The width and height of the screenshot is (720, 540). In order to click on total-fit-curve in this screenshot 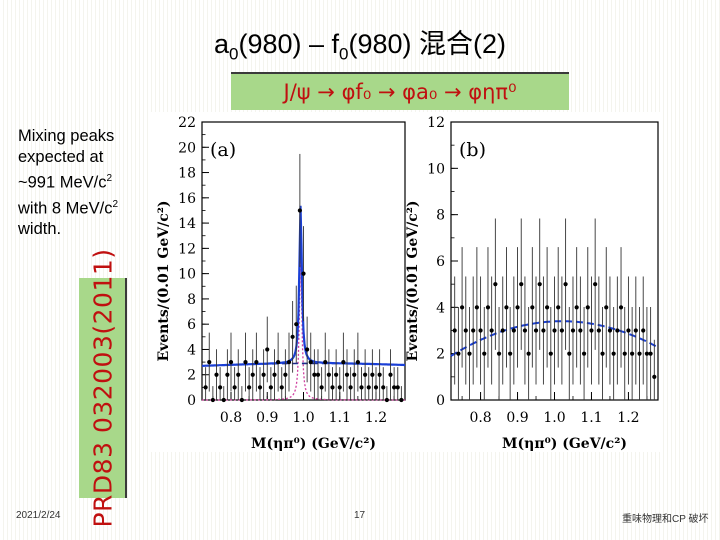, I will do `click(303, 286)`.